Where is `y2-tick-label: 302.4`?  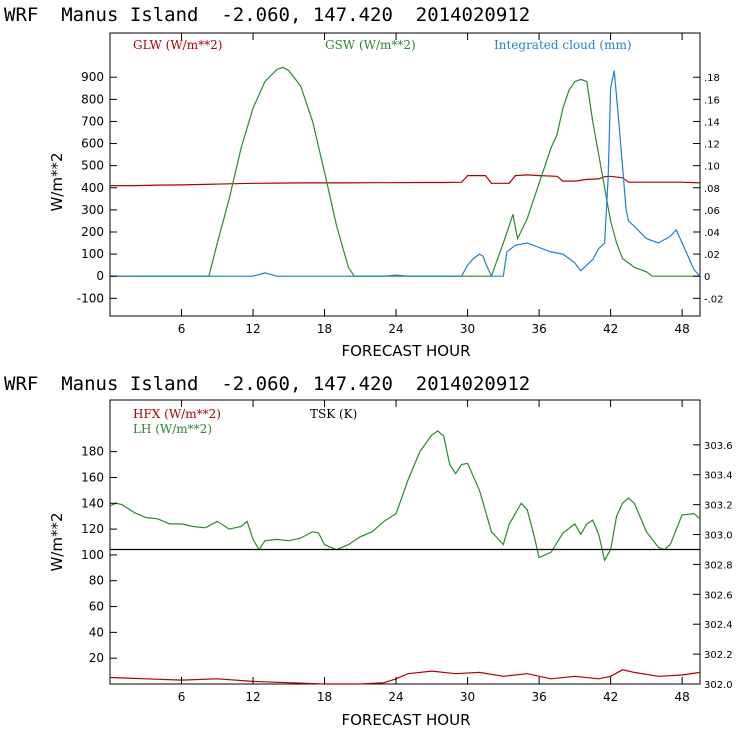
y2-tick-label: 302.4 is located at coordinates (718, 625).